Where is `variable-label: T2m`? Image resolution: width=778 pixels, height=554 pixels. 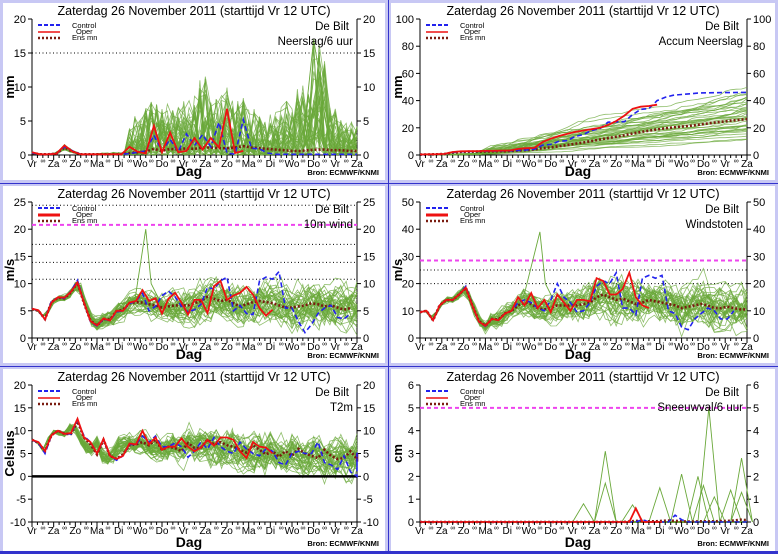
variable-label: T2m is located at coordinates (341, 408).